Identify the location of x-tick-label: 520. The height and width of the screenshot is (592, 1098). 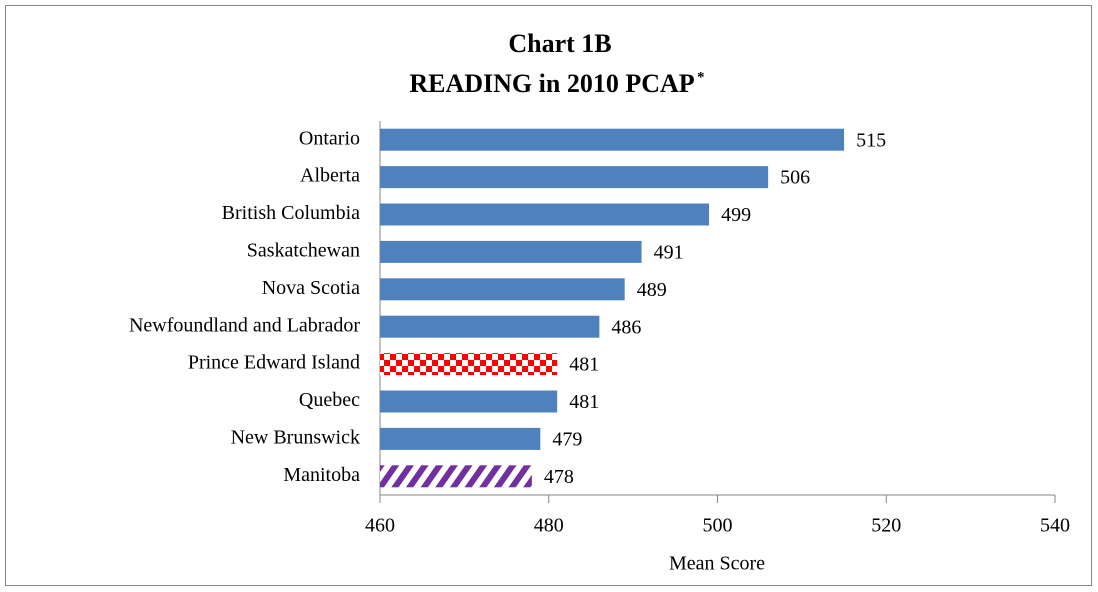
(886, 526).